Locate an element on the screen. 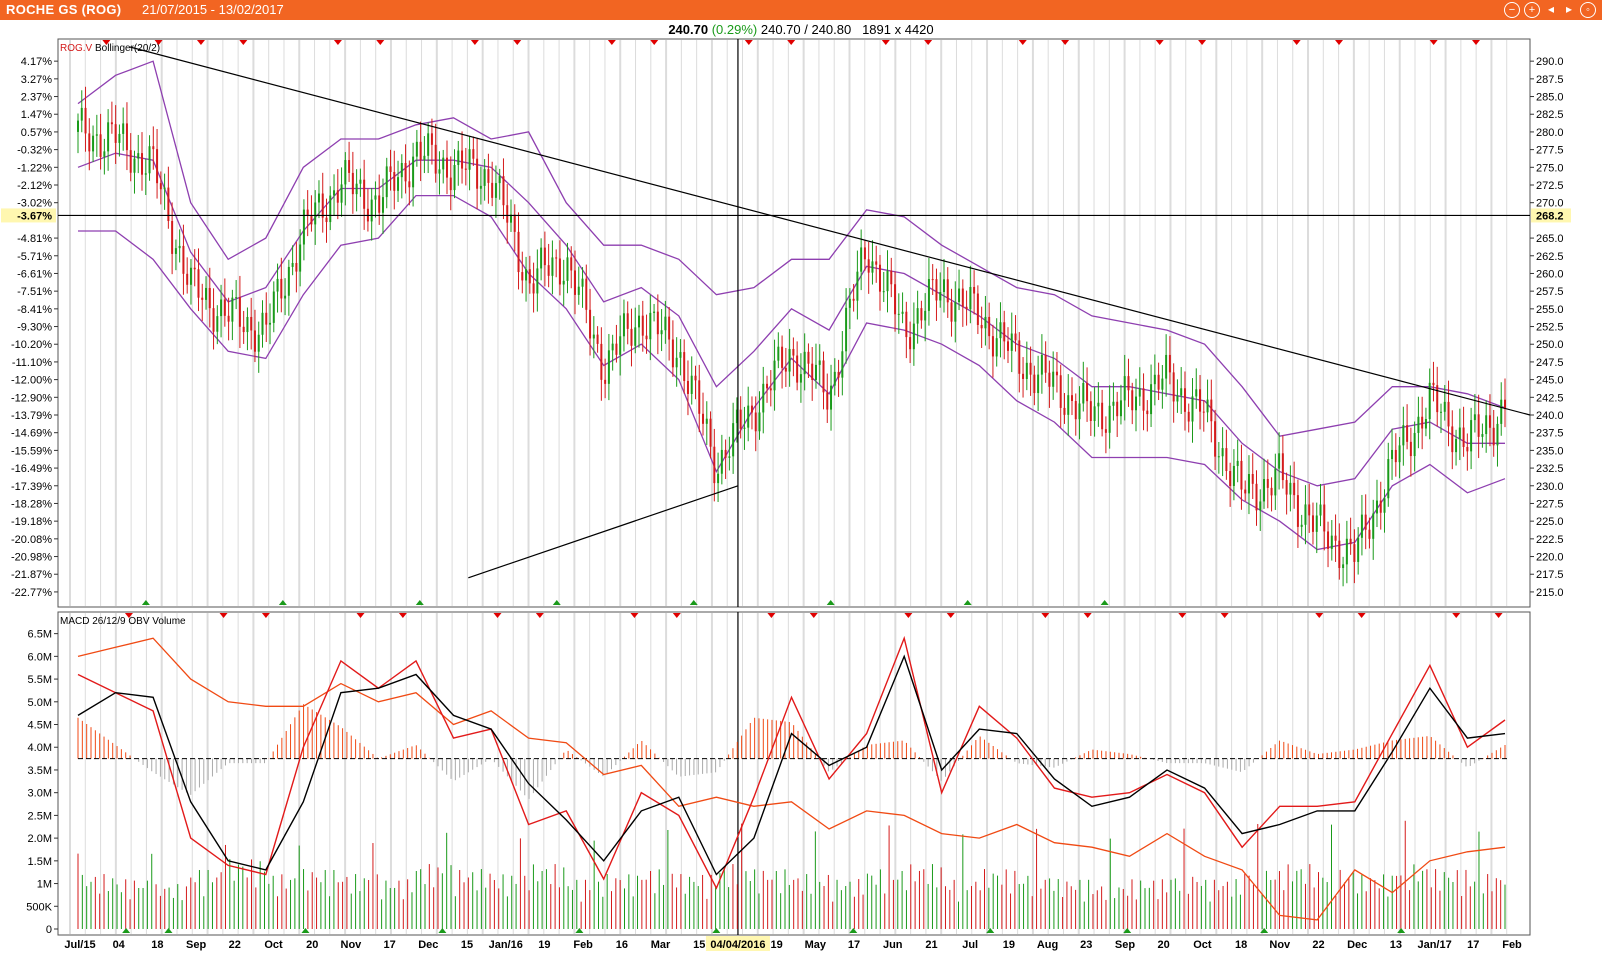 This screenshot has width=1602, height=958. x-tick-label: 21 is located at coordinates (931, 945).